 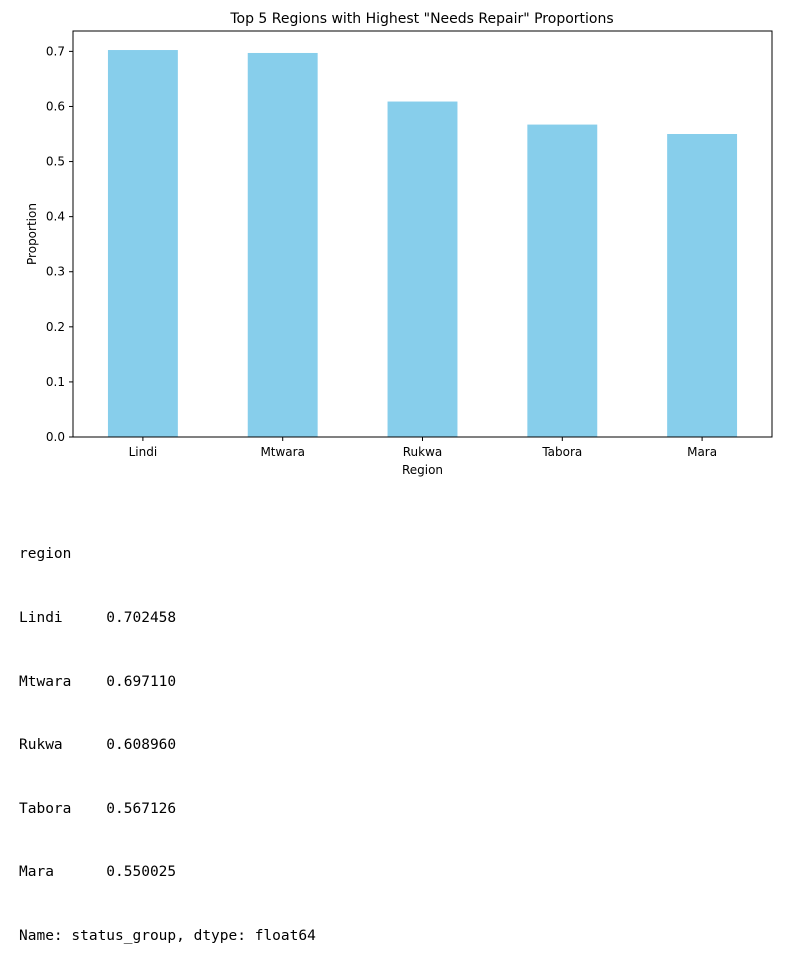 What do you see at coordinates (59, 244) in the screenshot?
I see `y-axis: 0.0 0.1 0.2 0.3 0.4 0.5 0.6 0.7` at bounding box center [59, 244].